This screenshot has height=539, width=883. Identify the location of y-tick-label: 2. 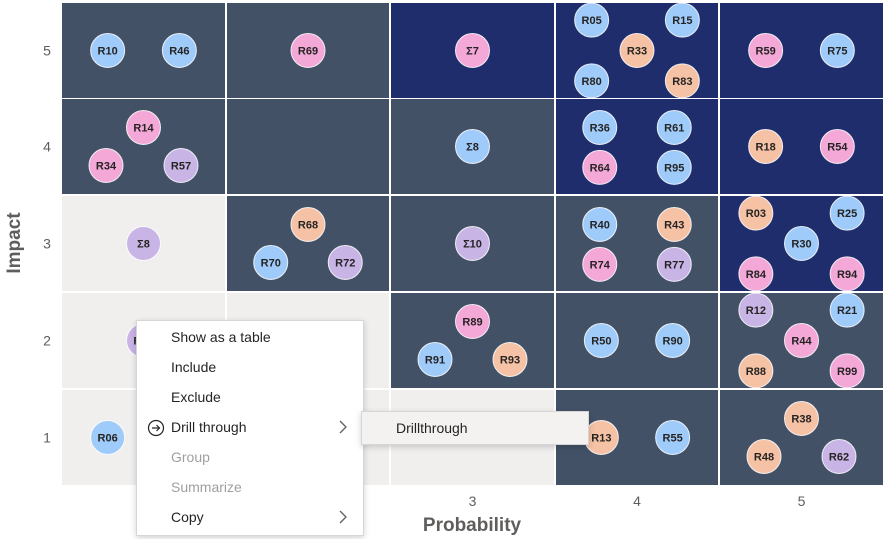
(47, 341).